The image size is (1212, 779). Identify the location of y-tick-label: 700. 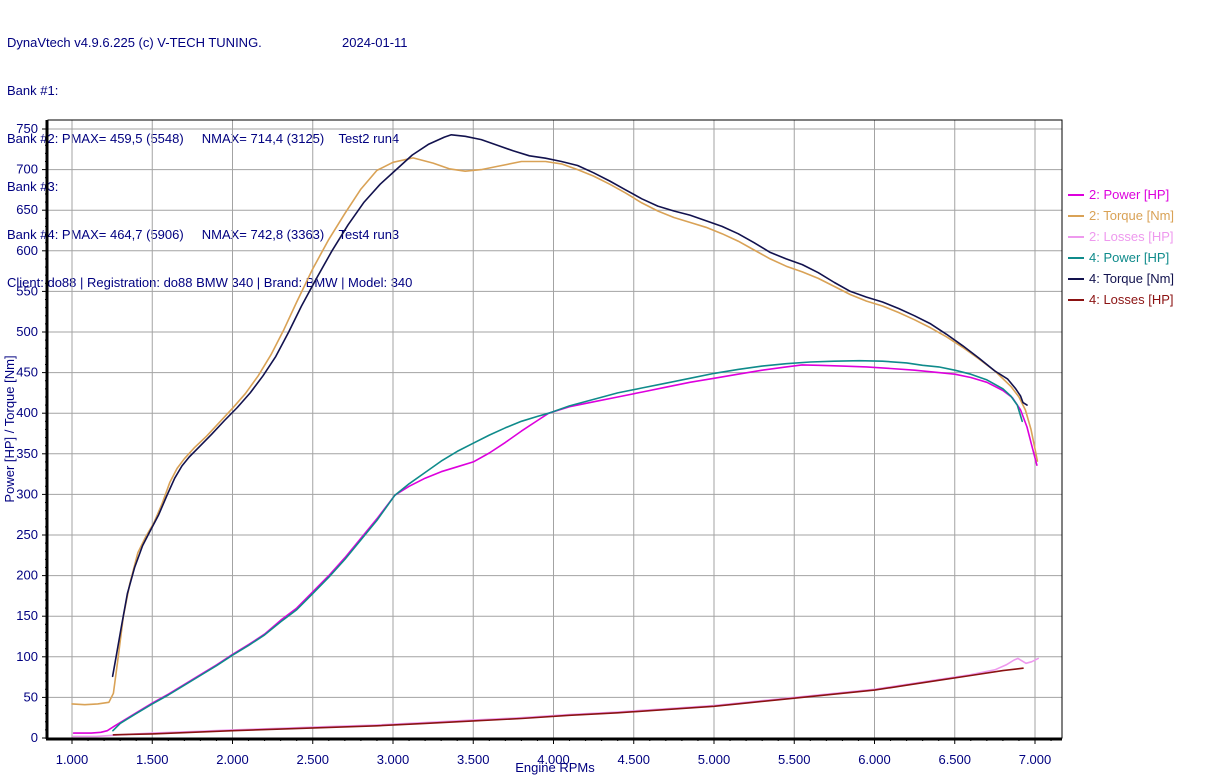
(27, 169).